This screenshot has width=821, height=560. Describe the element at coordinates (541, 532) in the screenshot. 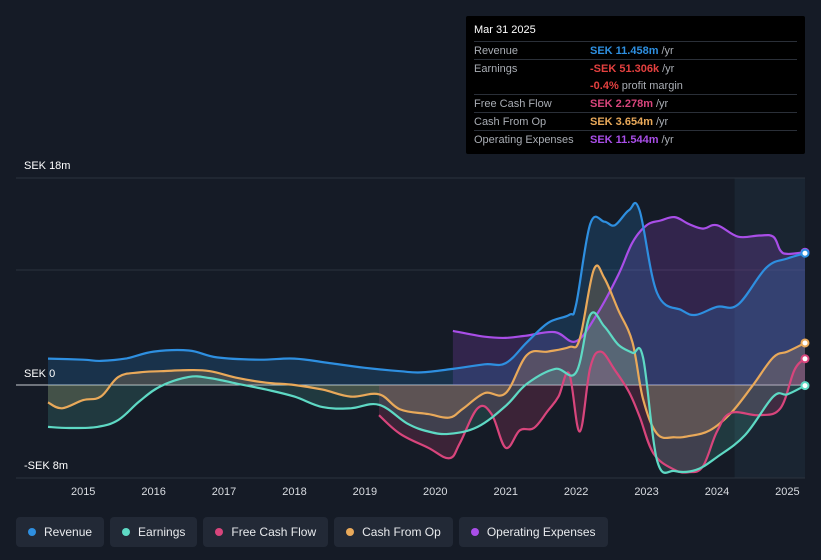

I see `legend-label: Operating Expenses` at that location.